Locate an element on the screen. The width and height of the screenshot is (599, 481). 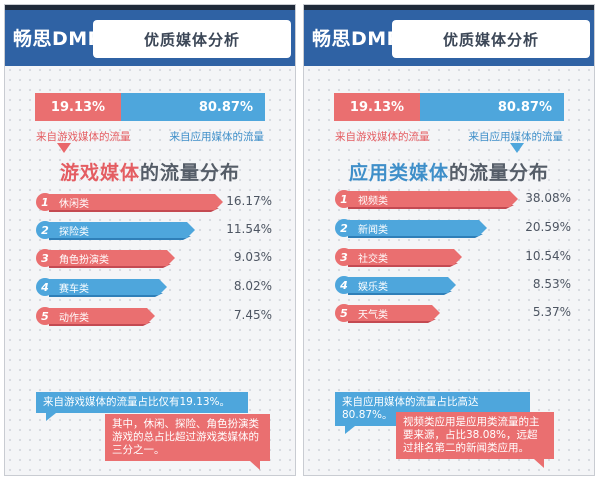
percentage-value: 8.53% is located at coordinates (551, 284).